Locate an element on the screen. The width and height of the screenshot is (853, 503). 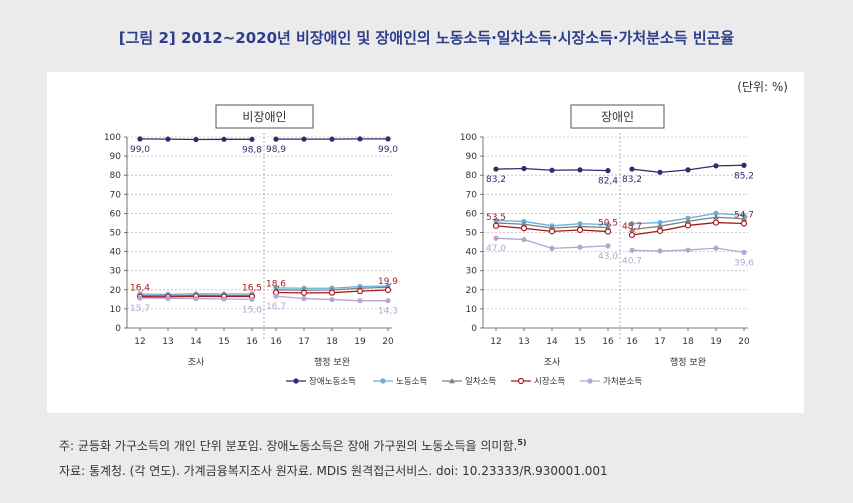
data-label: 48,7 is located at coordinates (632, 227).